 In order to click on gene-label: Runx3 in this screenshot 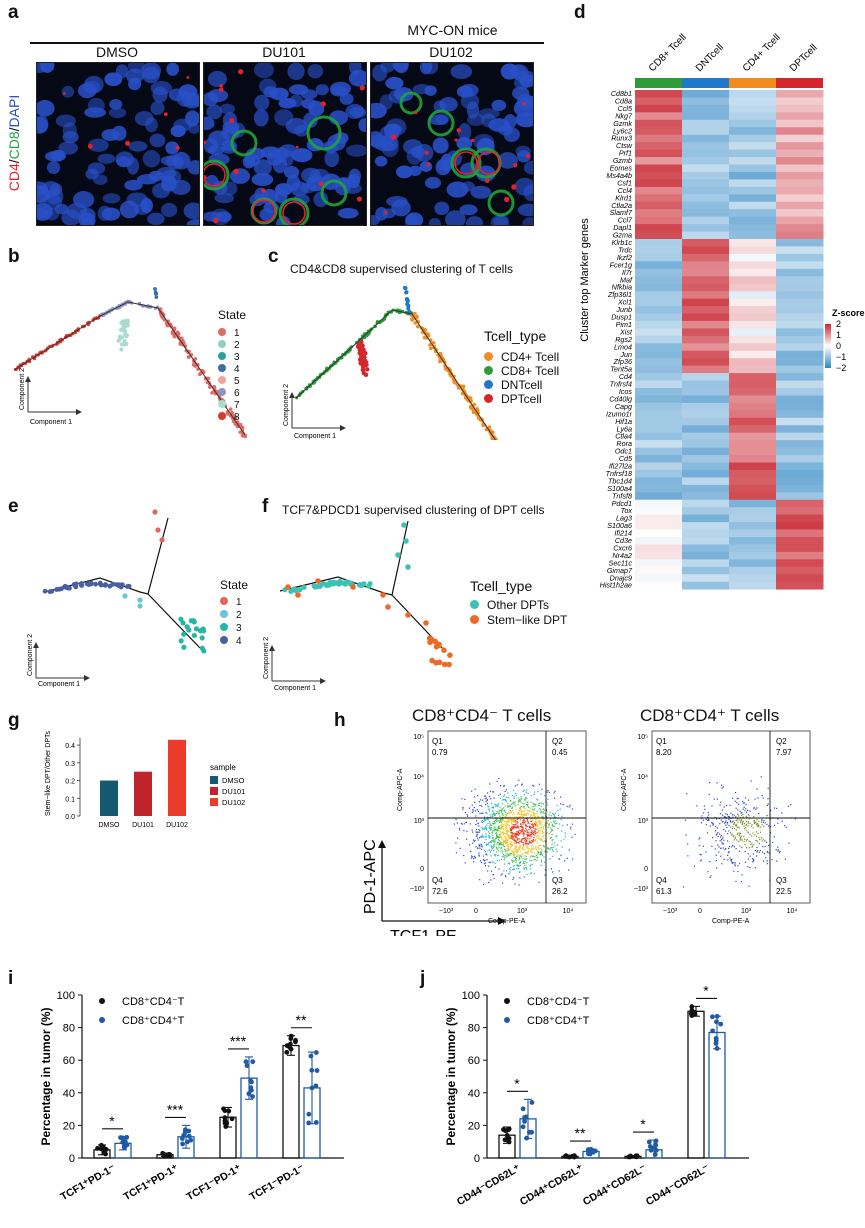, I will do `click(621, 138)`.